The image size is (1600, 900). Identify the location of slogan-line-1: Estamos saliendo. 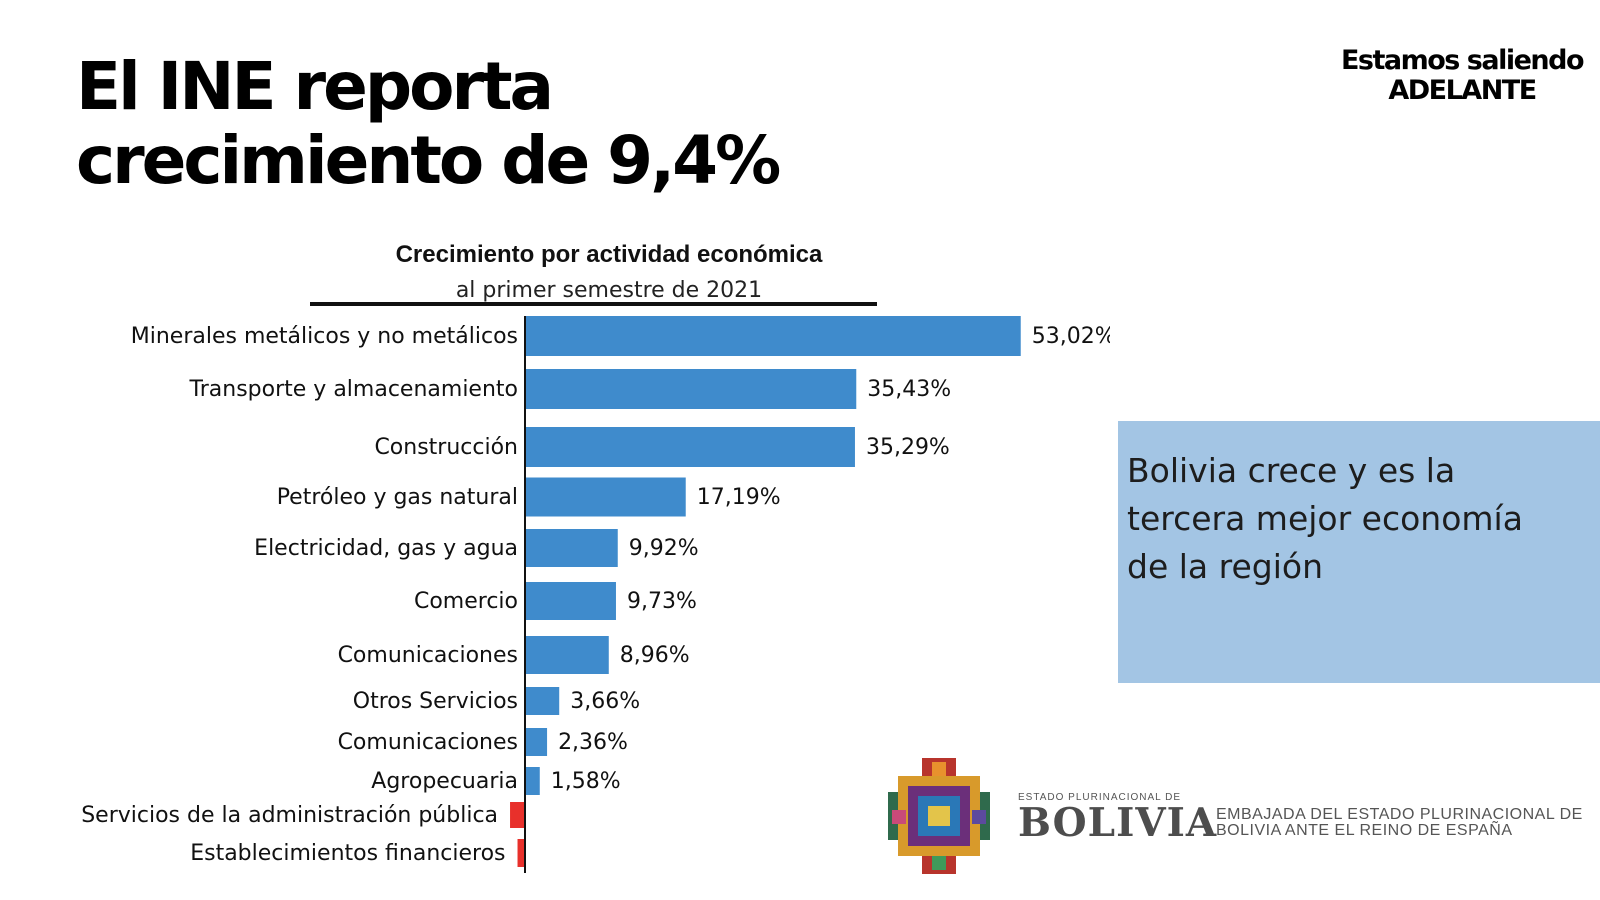
(1462, 60).